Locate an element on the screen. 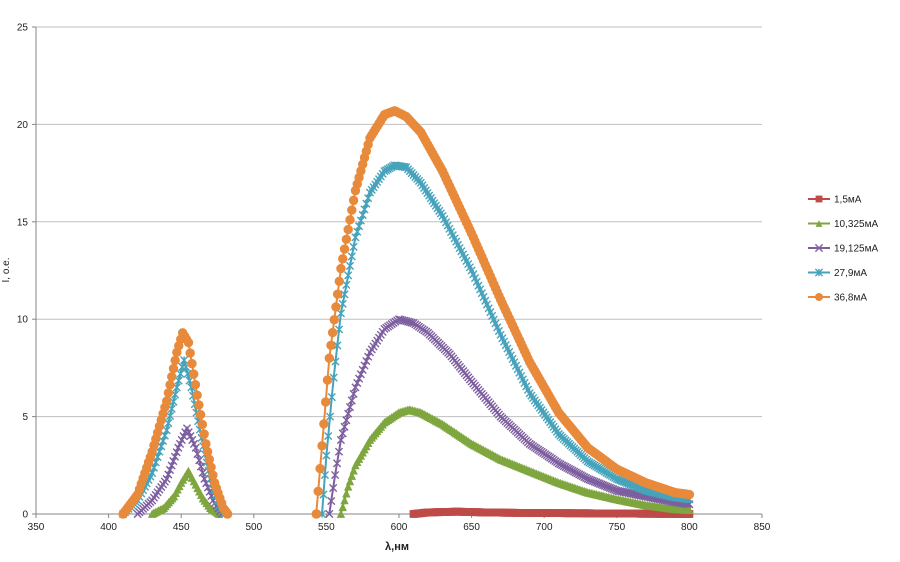 This screenshot has width=900, height=562. y-tick-label-1: 5 is located at coordinates (25, 417).